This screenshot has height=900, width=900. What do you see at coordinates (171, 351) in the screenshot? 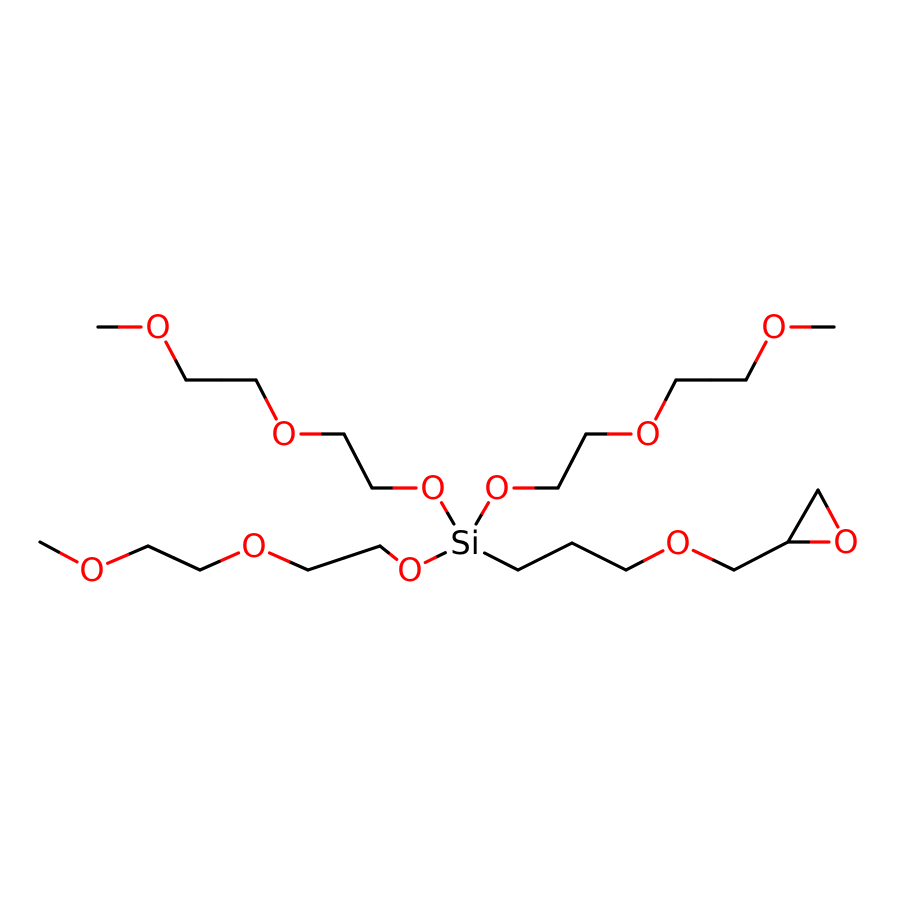
I see `bond-o1-c2-half-a` at bounding box center [171, 351].